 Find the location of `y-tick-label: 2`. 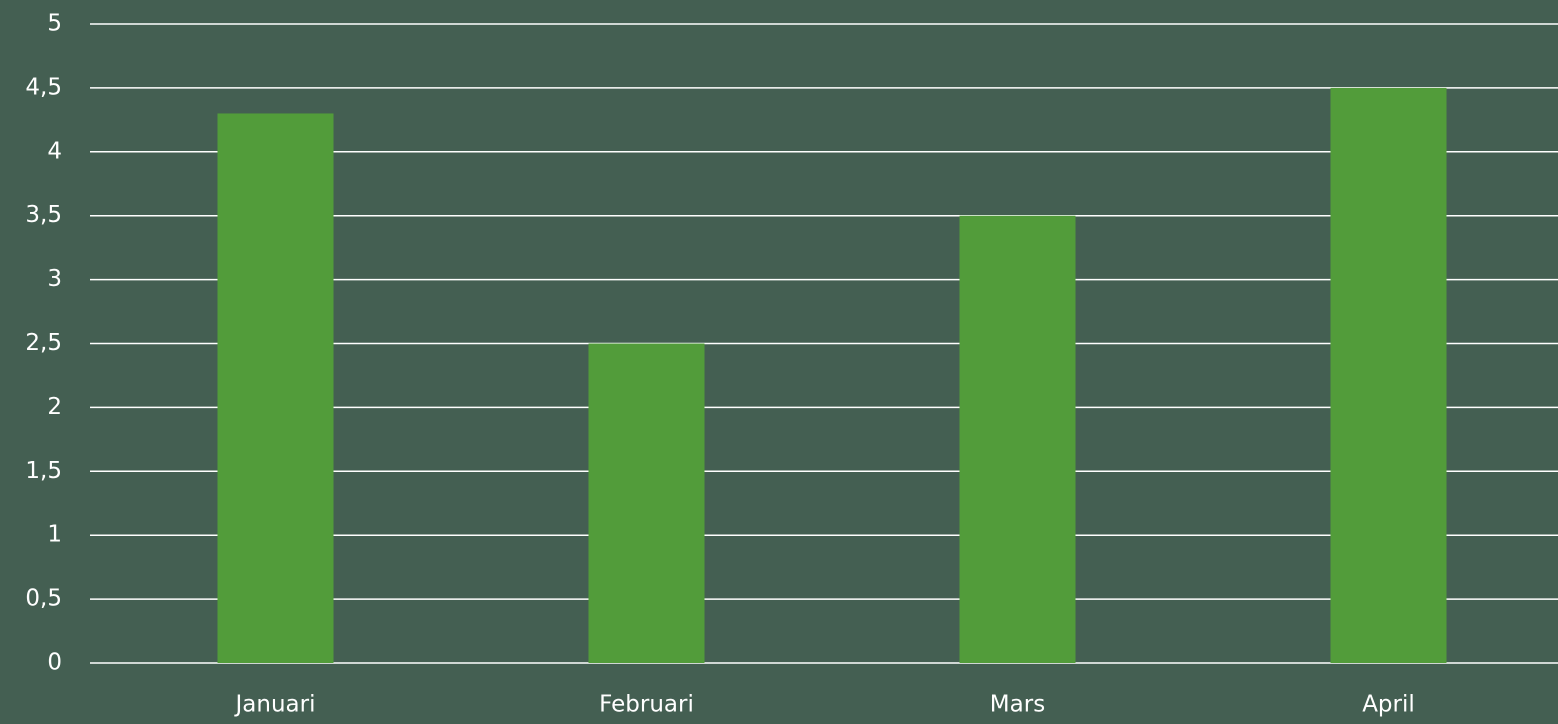

y-tick-label: 2 is located at coordinates (54, 407).